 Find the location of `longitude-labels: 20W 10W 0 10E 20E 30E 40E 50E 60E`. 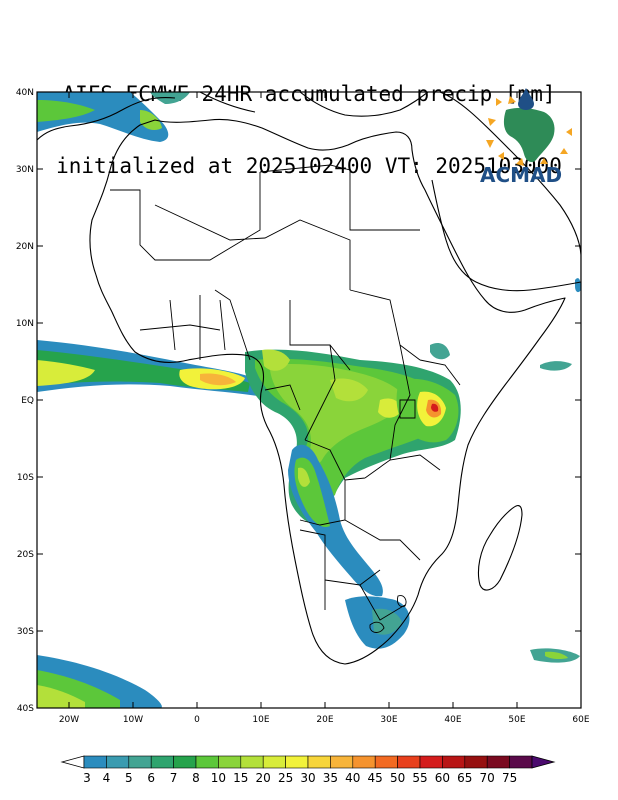

longitude-labels: 20W 10W 0 10E 20E 30E 40E 50E 60E is located at coordinates (324, 720).